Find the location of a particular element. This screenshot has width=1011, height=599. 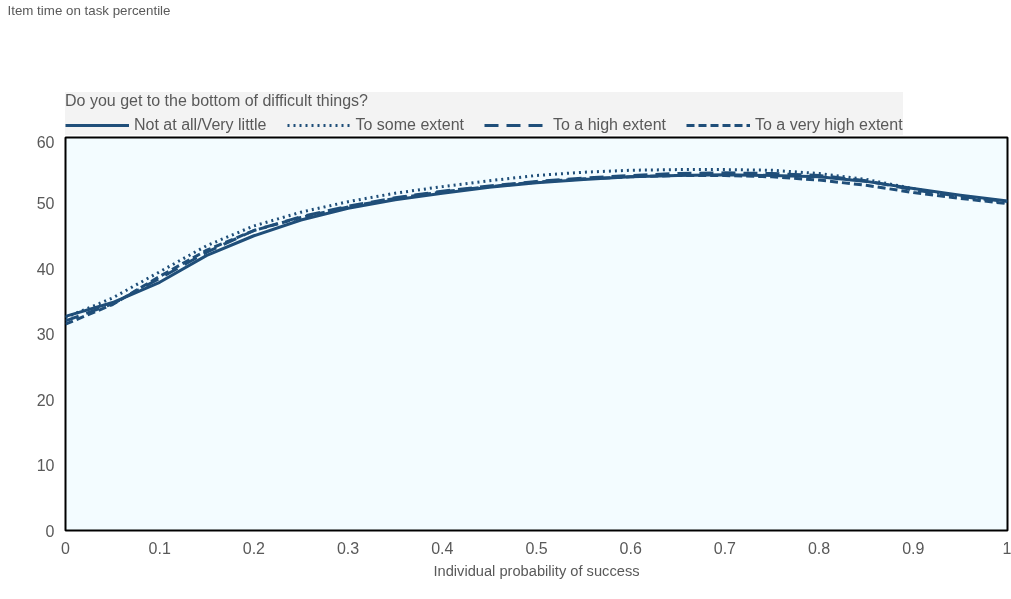

x-tick-label: 0.3 is located at coordinates (348, 548).